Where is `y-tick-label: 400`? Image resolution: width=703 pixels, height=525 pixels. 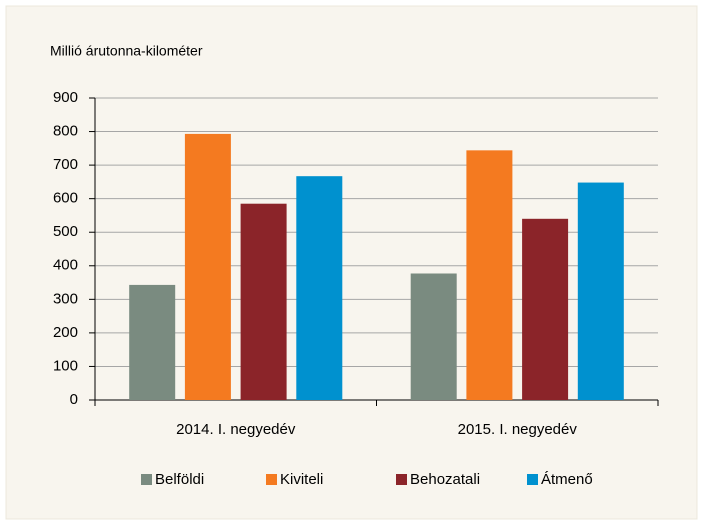 y-tick-label: 400 is located at coordinates (65, 265).